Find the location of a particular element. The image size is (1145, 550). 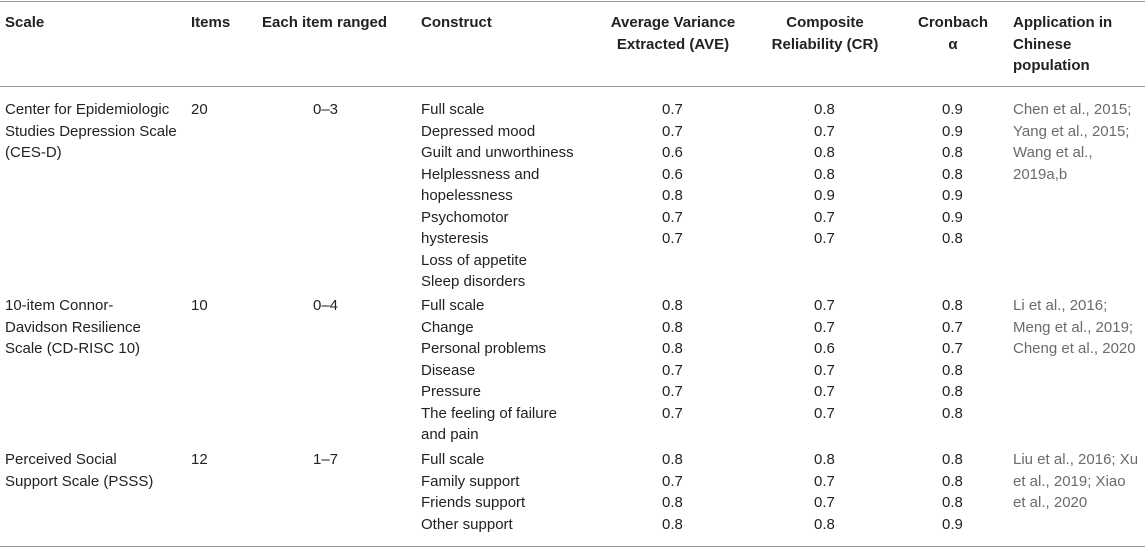

alpha-column: 0.8 0.8 0.8 0.9 is located at coordinates (952, 492).